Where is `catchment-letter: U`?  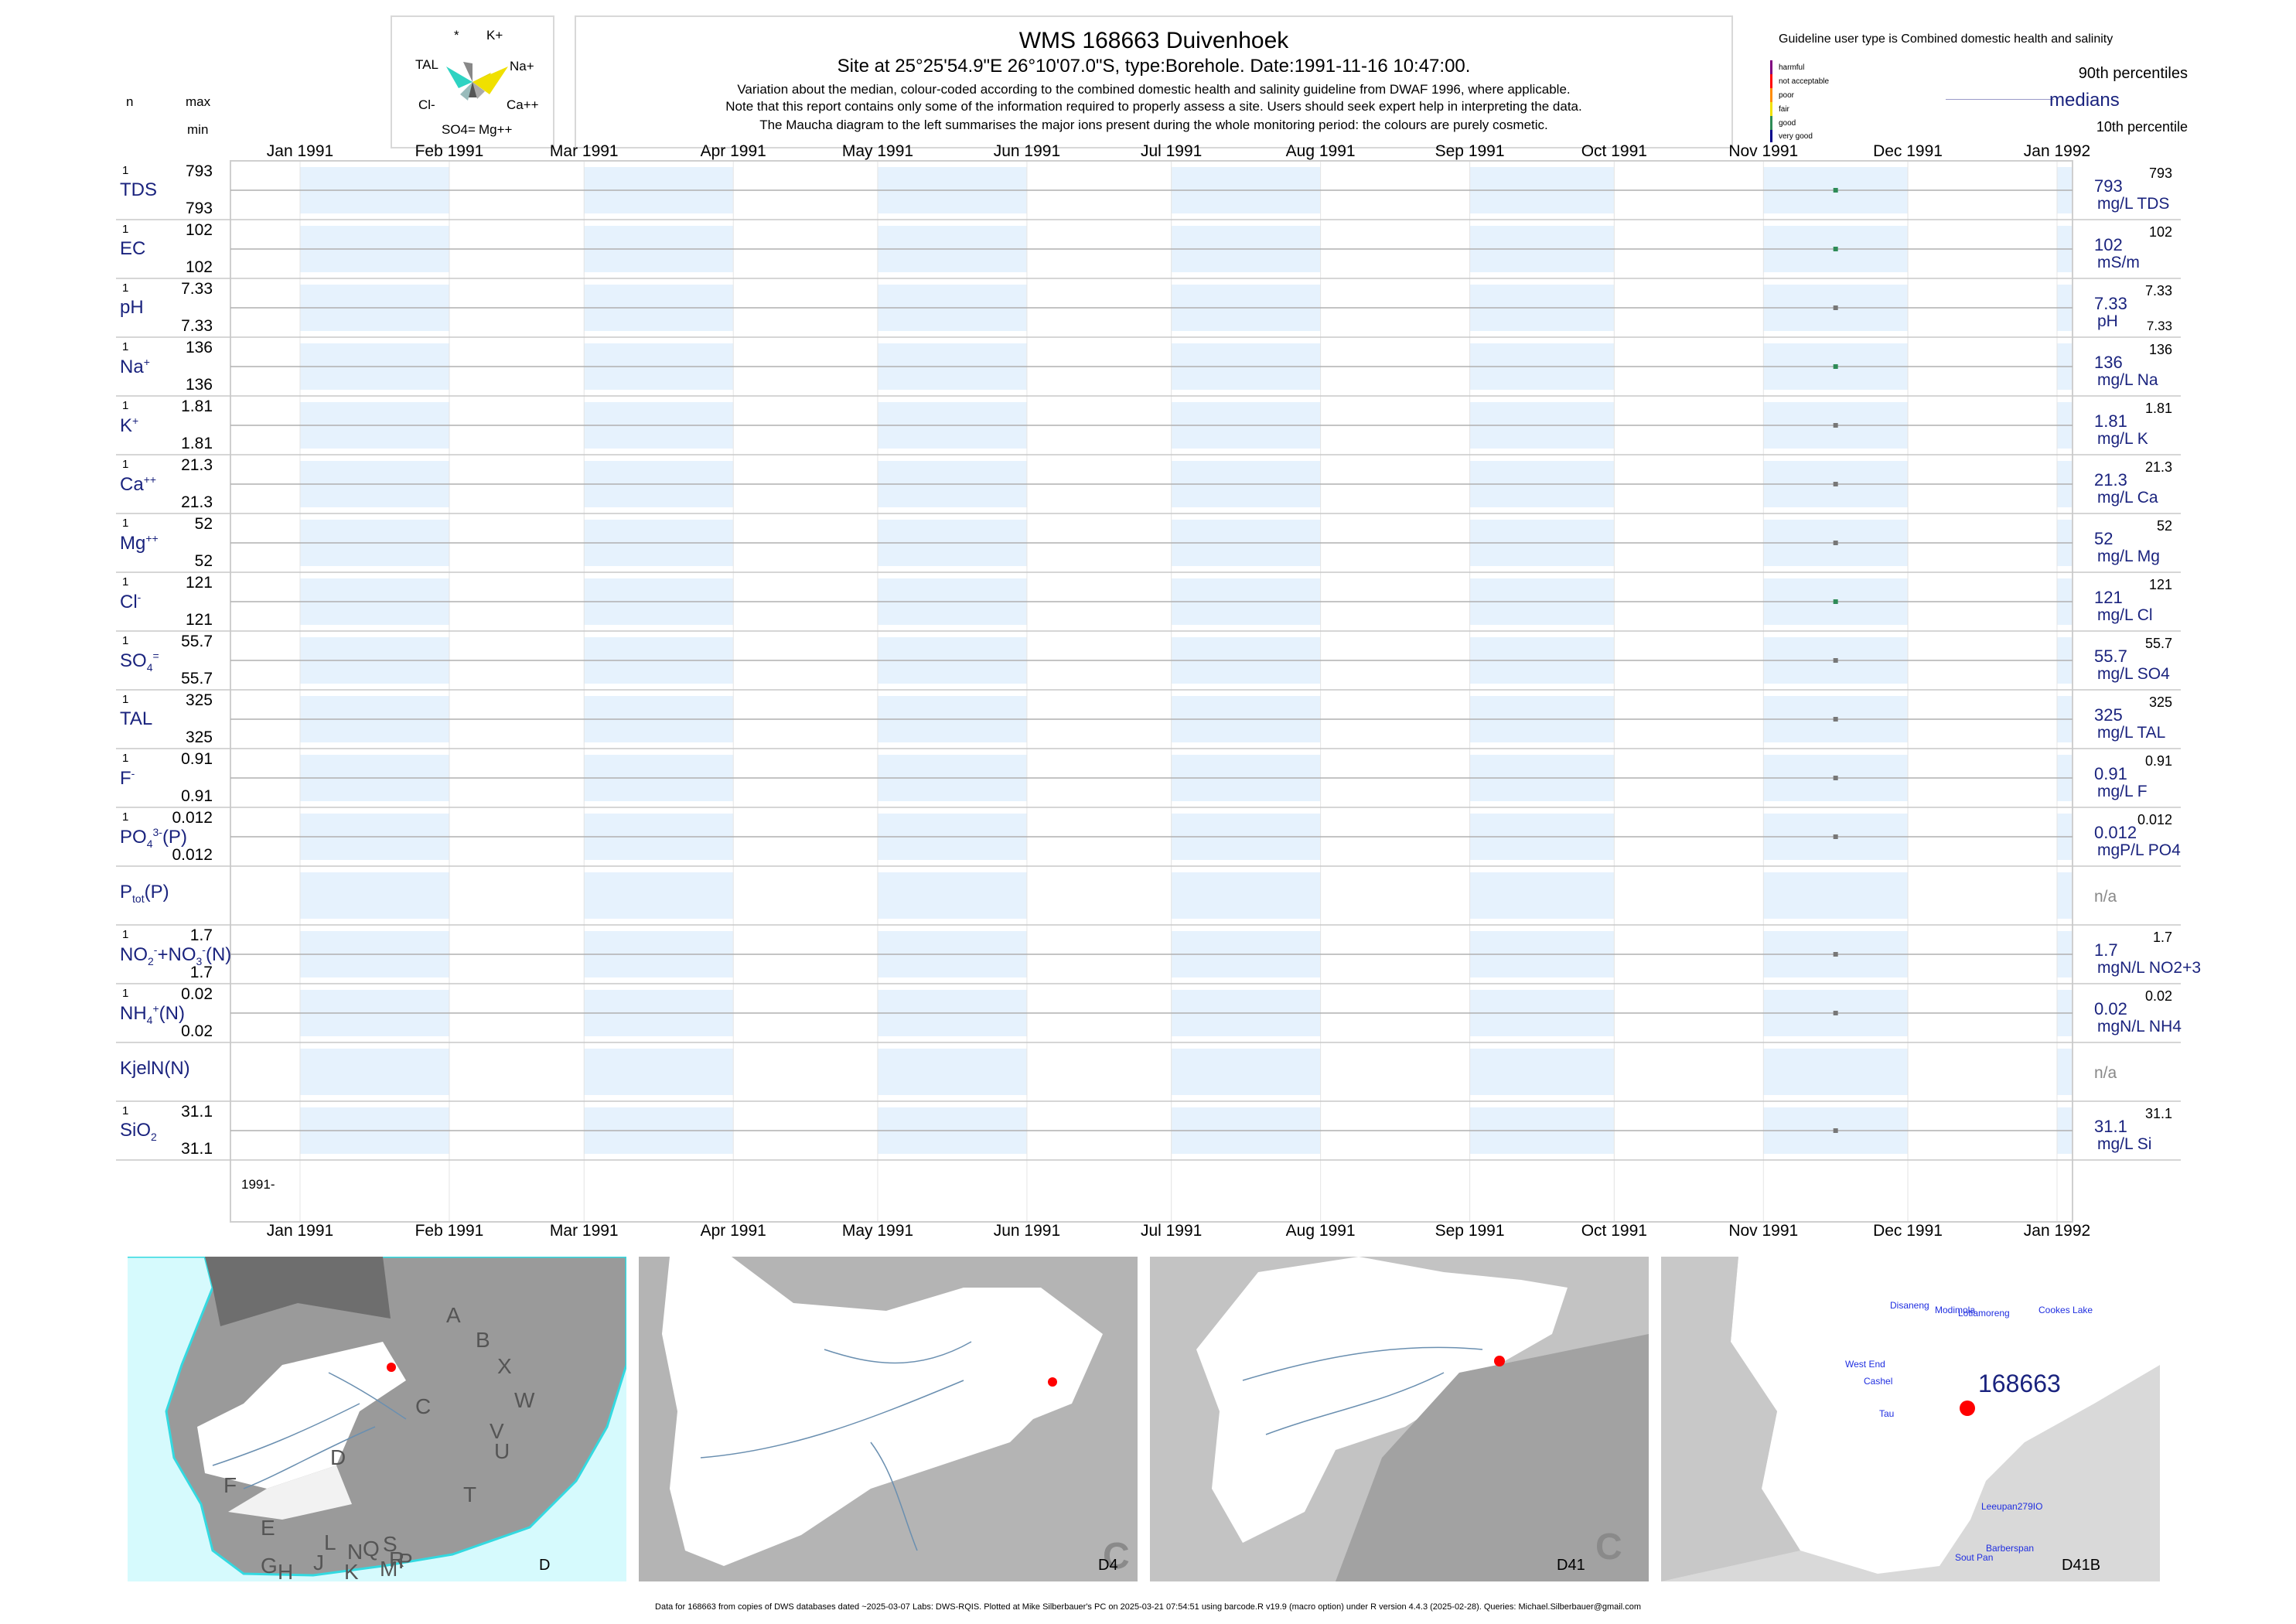 catchment-letter: U is located at coordinates (502, 1451).